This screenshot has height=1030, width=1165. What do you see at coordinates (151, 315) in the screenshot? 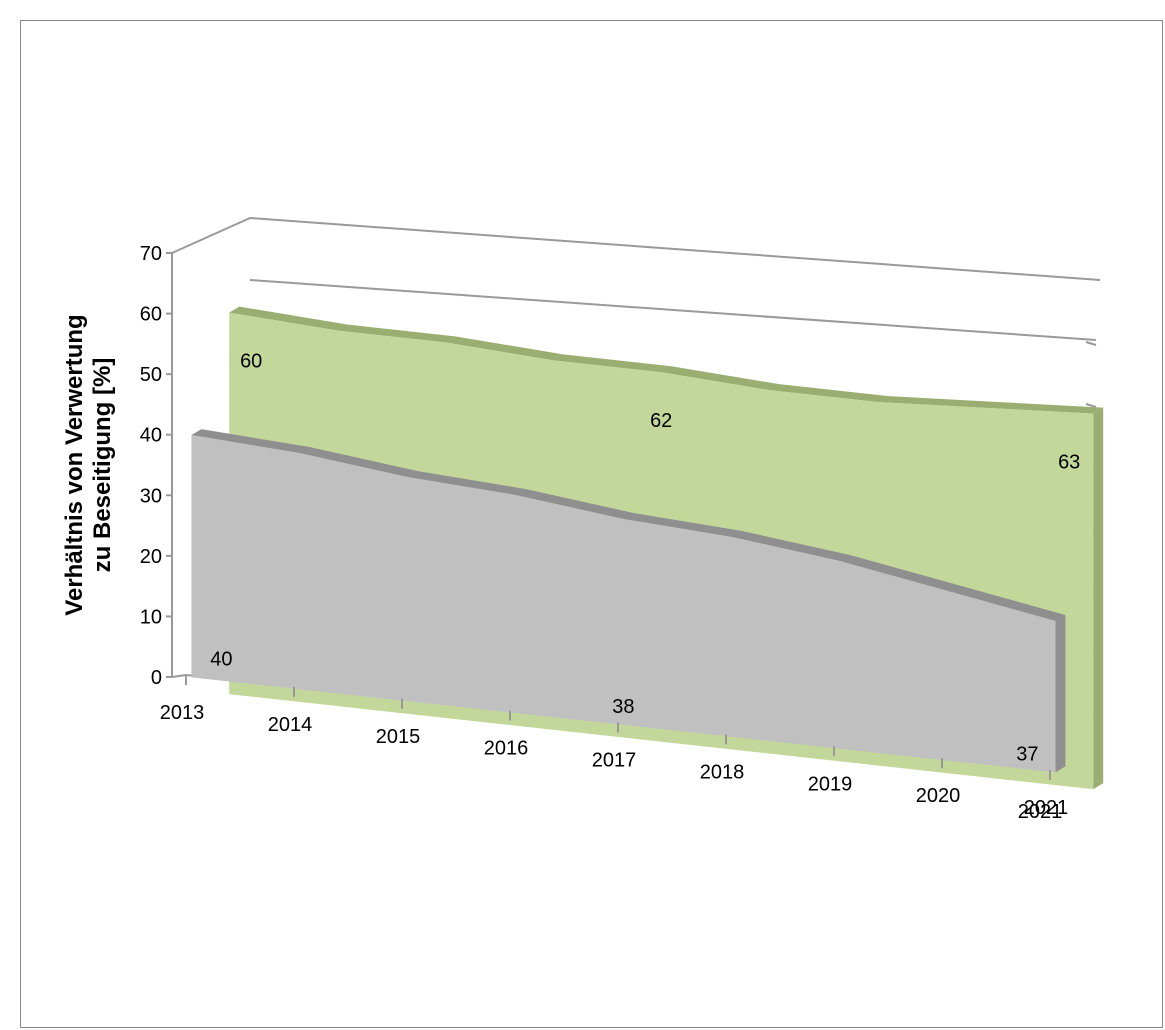
I see `y-tick-label: 60` at bounding box center [151, 315].